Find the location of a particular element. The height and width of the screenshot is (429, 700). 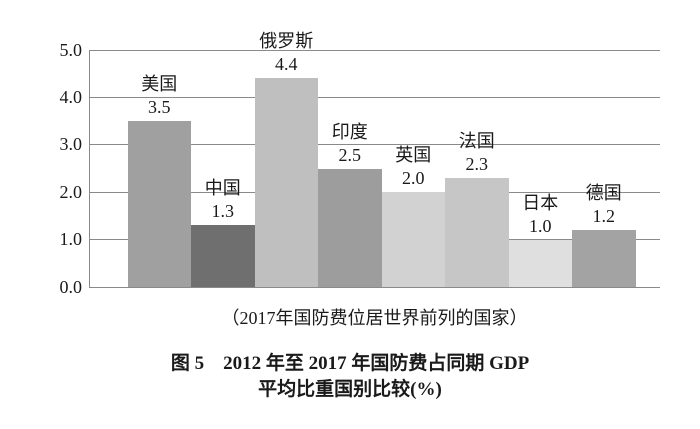

bar-value-label: 2.5 is located at coordinates (350, 154).